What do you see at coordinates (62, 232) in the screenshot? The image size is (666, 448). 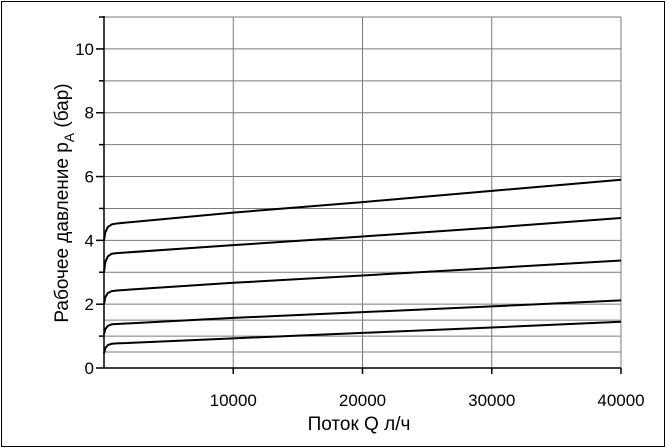 I see `y-axis-label-main: Рабочее давление p` at bounding box center [62, 232].